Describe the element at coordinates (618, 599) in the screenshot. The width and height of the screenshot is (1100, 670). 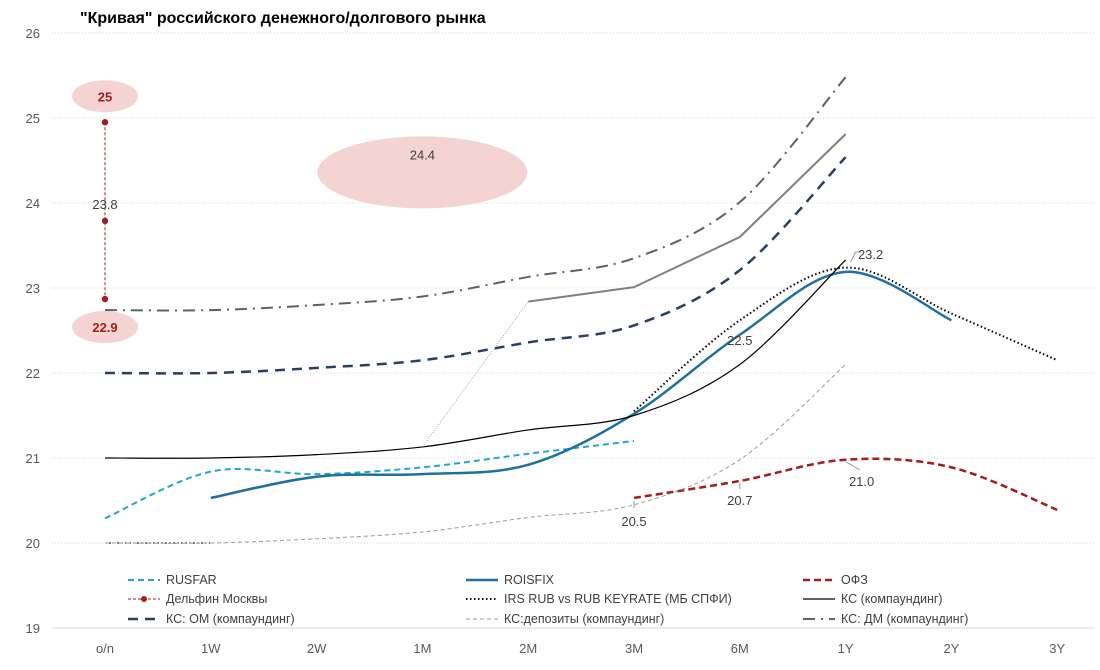
I see `legend-label: IRS RUB vs RUB KEYRATE (МБ СПФИ)` at that location.